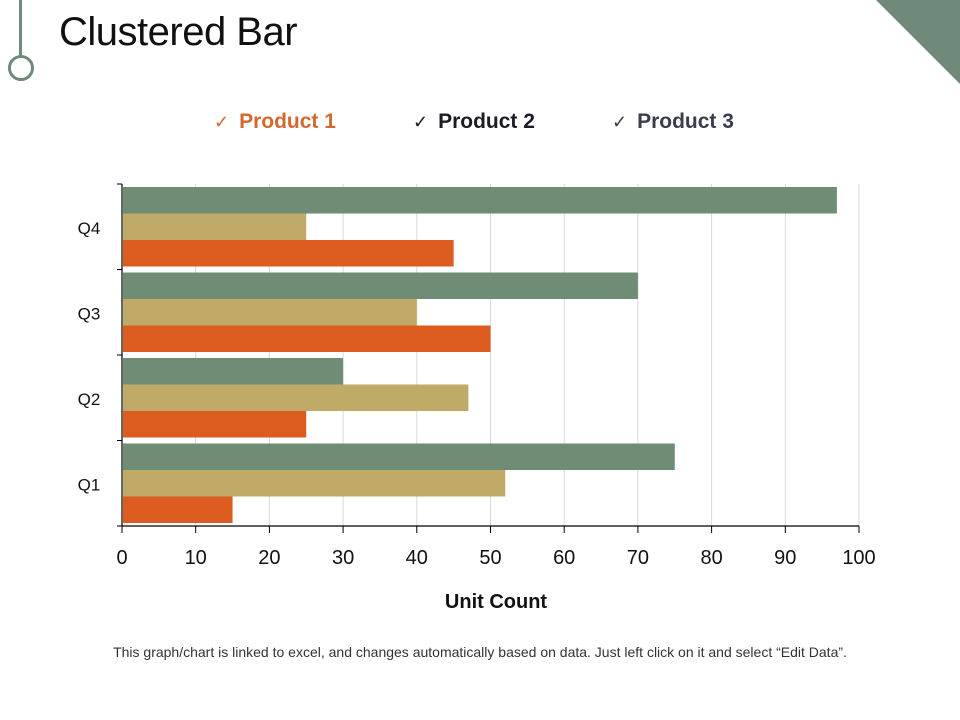 The height and width of the screenshot is (720, 960). Describe the element at coordinates (270, 312) in the screenshot. I see `bar-product-2-q3` at that location.